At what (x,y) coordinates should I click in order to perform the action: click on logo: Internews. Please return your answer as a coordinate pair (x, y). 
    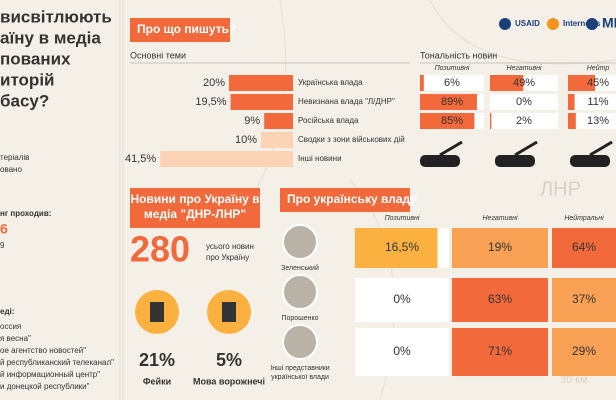
    Looking at the image, I should click on (582, 23).